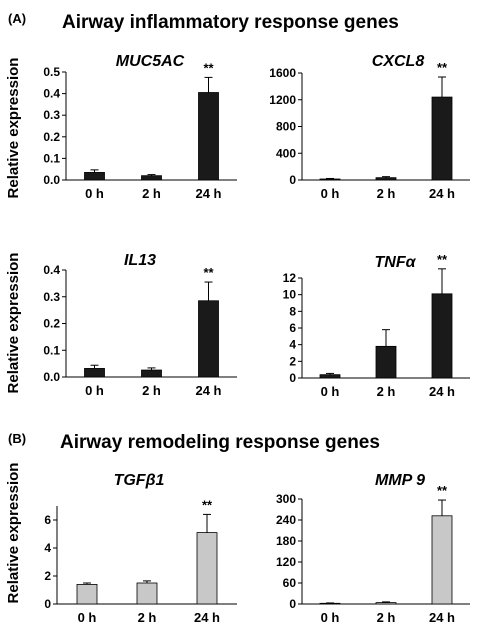 This screenshot has height=638, width=492. Describe the element at coordinates (286, 520) in the screenshot. I see `y-tick-label: 240` at that location.